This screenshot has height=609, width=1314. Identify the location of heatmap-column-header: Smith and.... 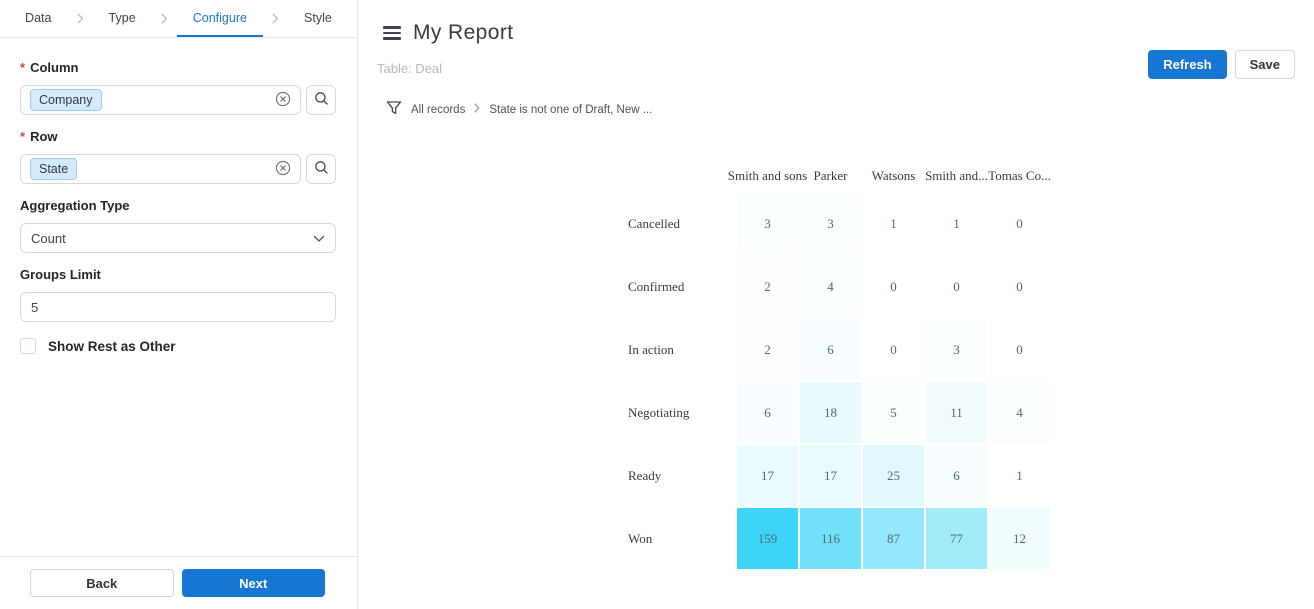
(956, 175).